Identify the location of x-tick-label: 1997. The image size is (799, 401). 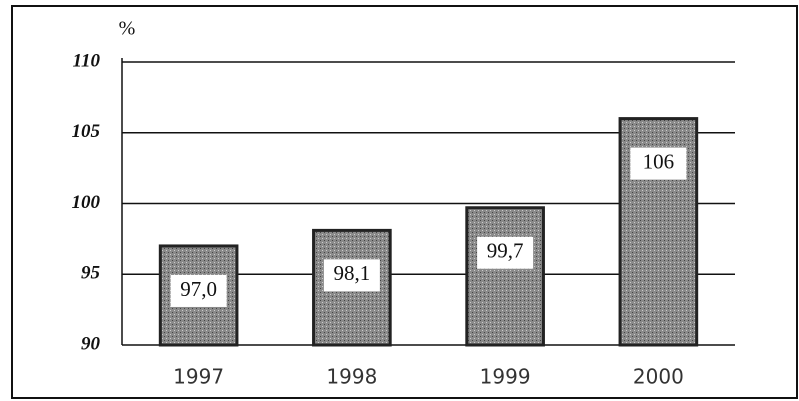
(198, 377).